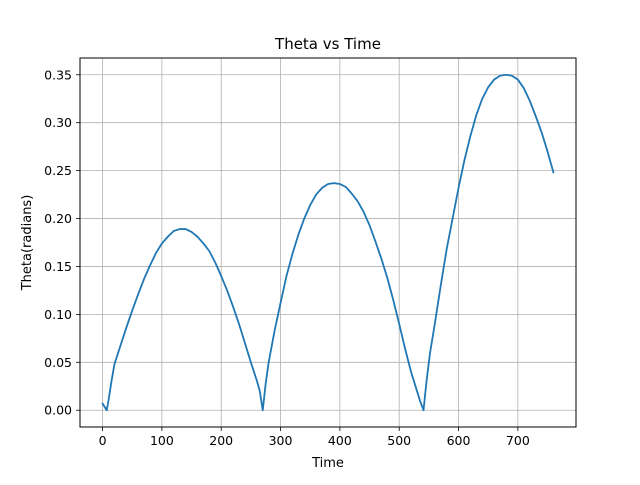  What do you see at coordinates (62, 242) in the screenshot?
I see `y-axis: 0.00 0.05 0.10 0.15 0.20 0.25 0.30 0.35` at bounding box center [62, 242].